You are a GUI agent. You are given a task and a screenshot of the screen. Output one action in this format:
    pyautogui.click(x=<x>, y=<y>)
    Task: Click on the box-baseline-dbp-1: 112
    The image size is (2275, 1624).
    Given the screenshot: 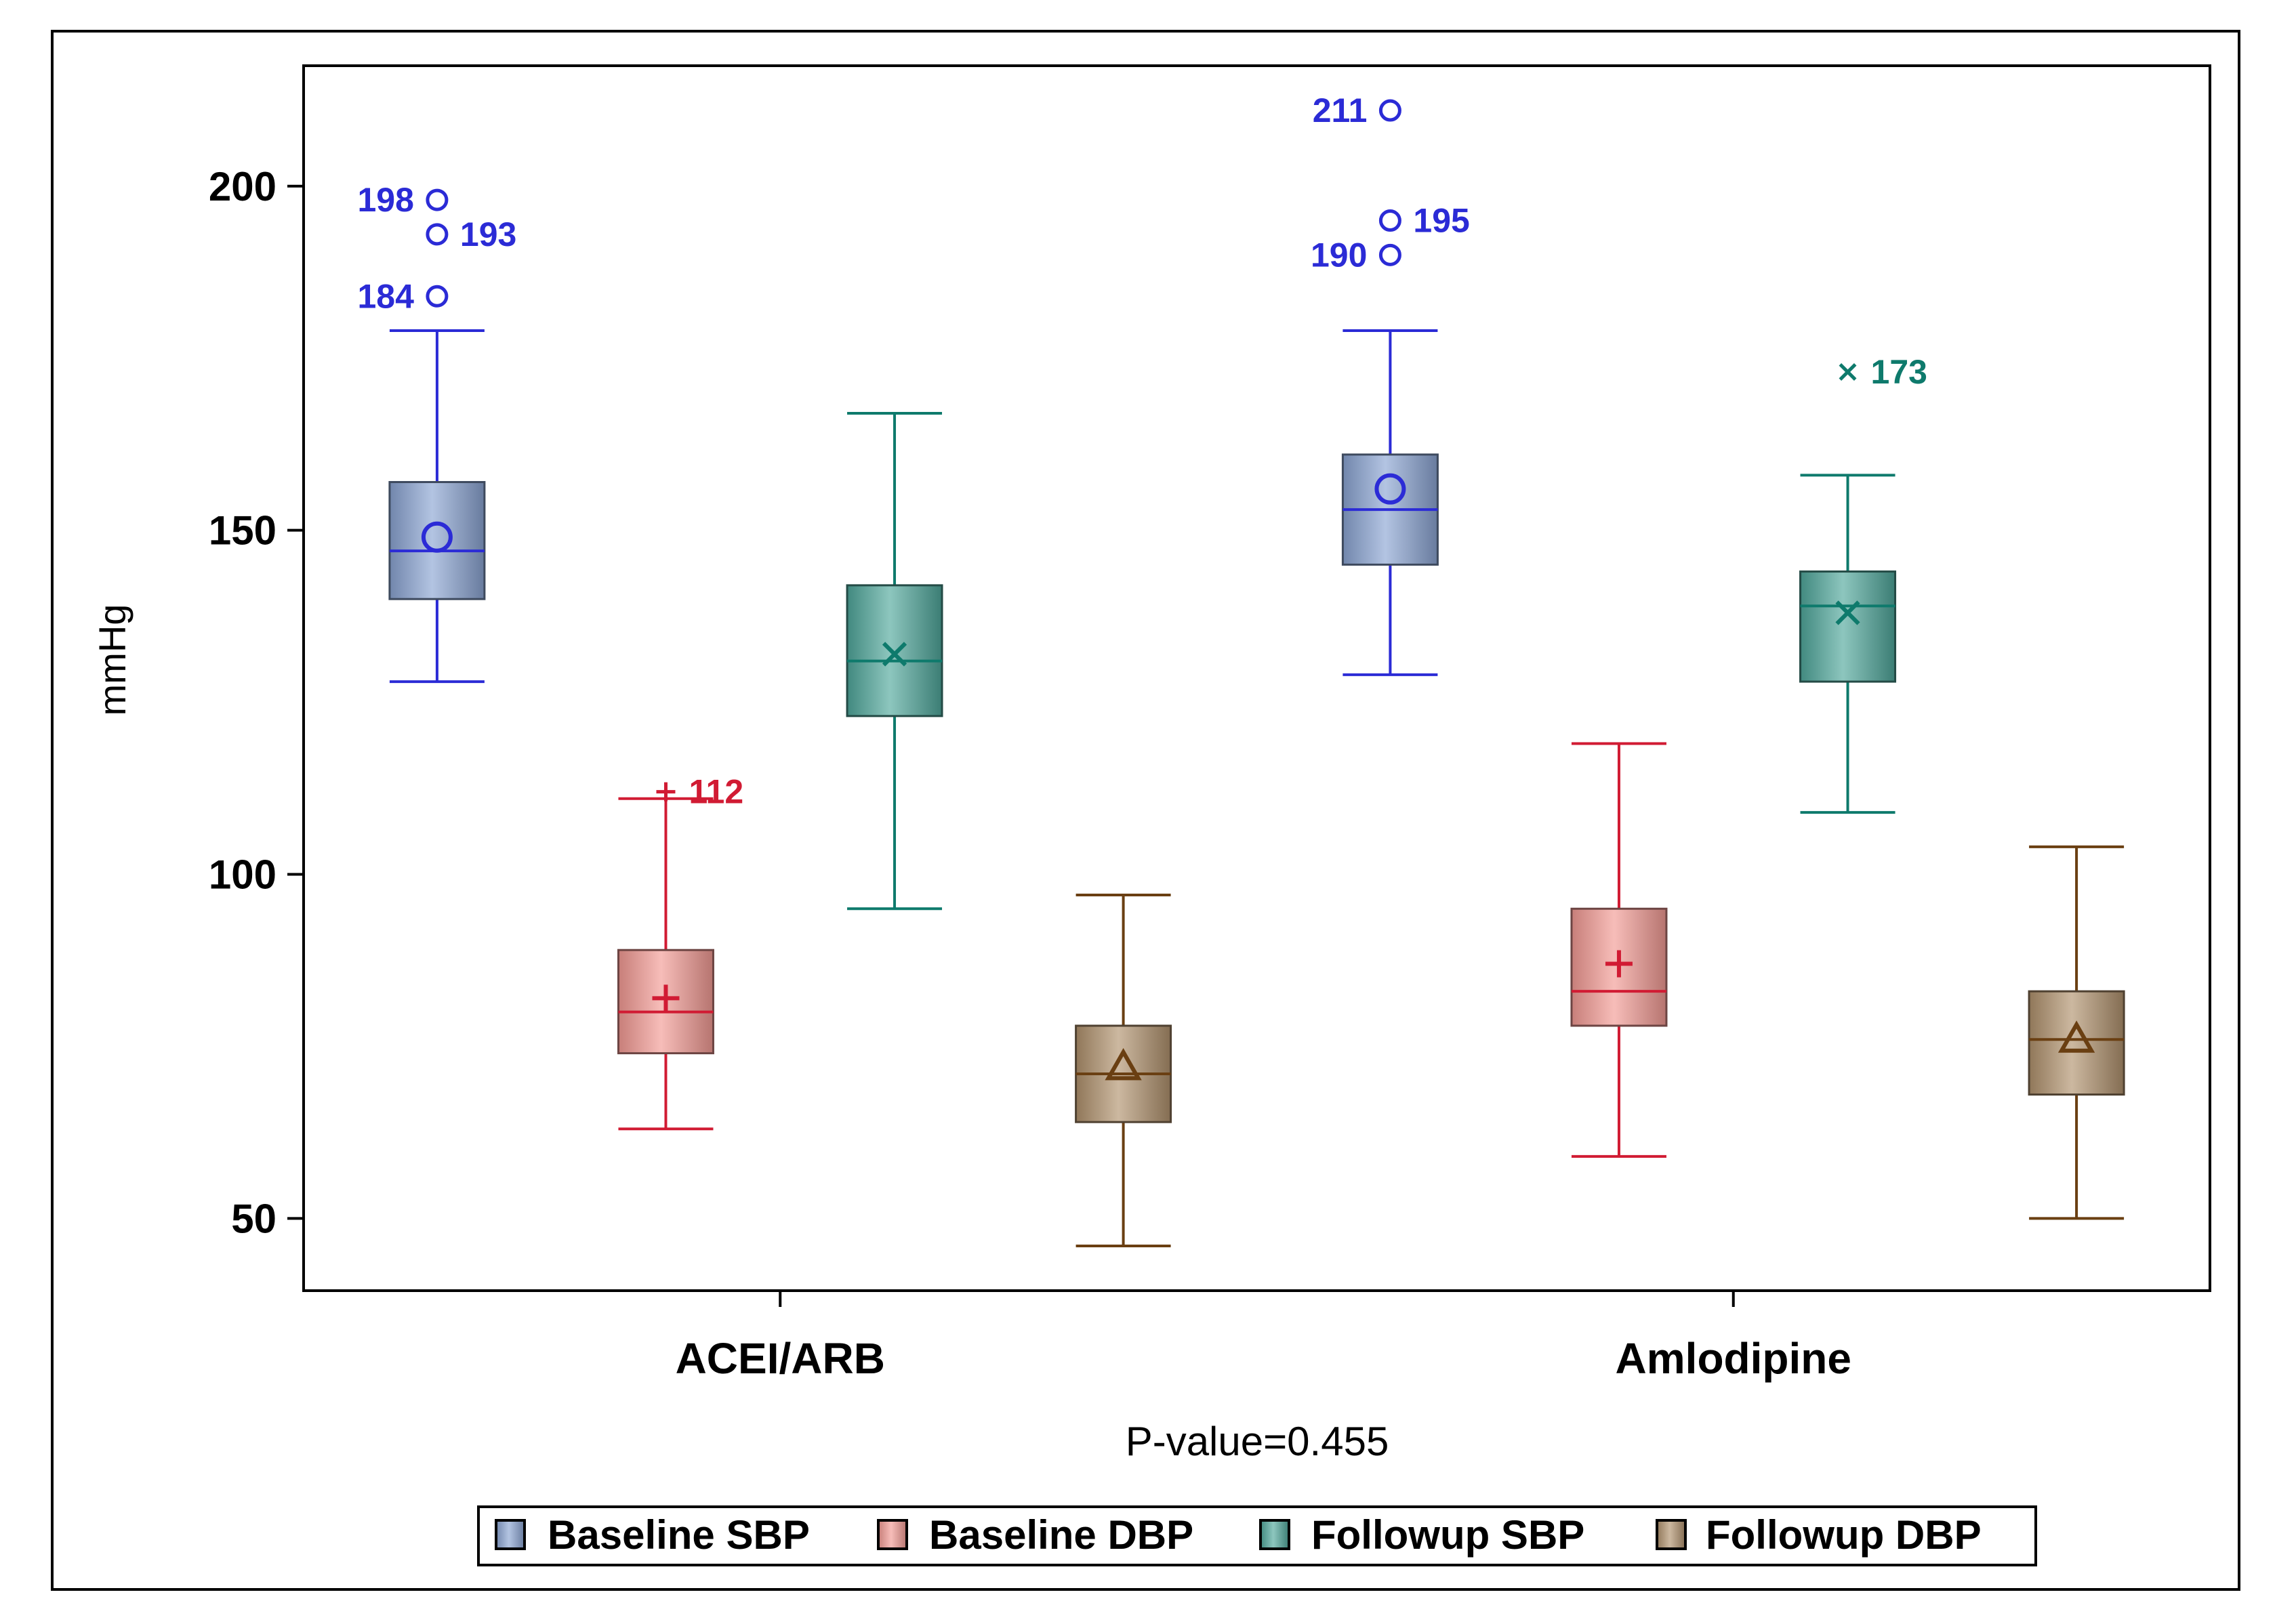 What is the action you would take?
    pyautogui.click(x=680, y=952)
    